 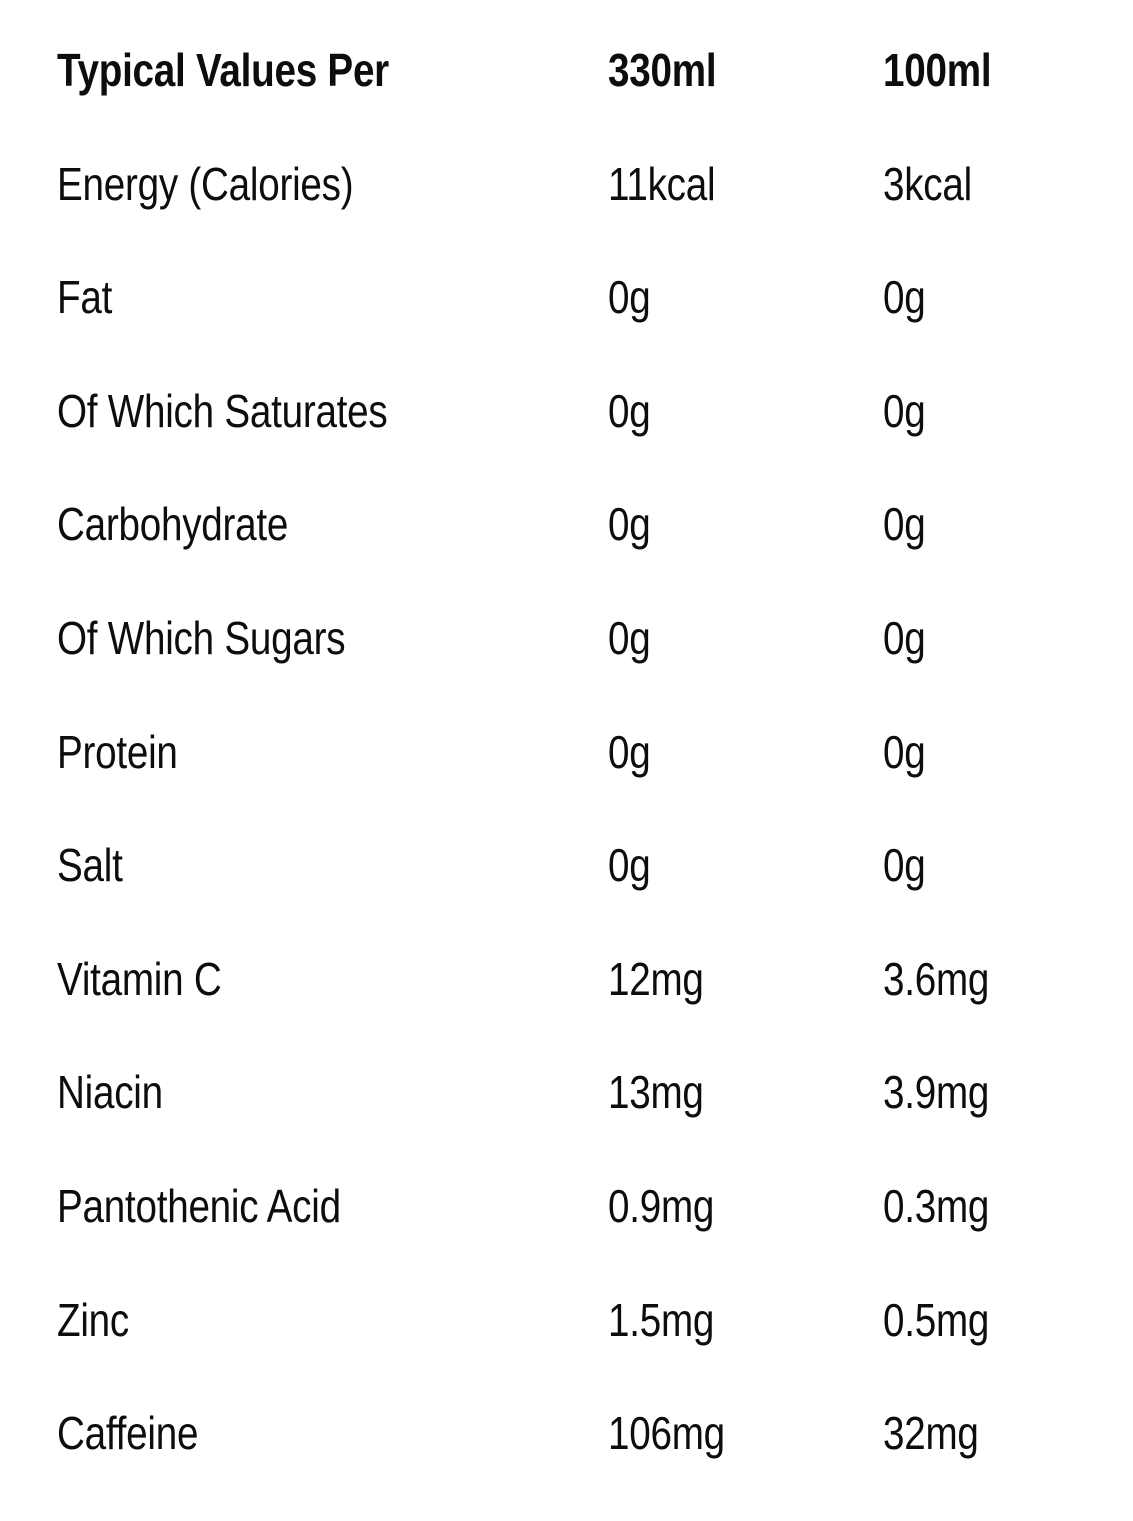 What do you see at coordinates (656, 1092) in the screenshot?
I see `value-330ml-text: 13mg` at bounding box center [656, 1092].